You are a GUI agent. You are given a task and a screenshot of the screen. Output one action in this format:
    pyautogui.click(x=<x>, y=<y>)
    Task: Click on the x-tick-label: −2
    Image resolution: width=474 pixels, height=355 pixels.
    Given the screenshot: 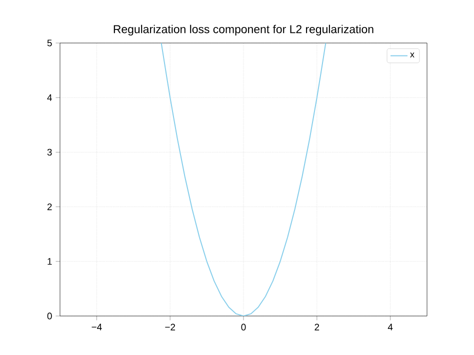 What is the action you would take?
    pyautogui.click(x=170, y=327)
    